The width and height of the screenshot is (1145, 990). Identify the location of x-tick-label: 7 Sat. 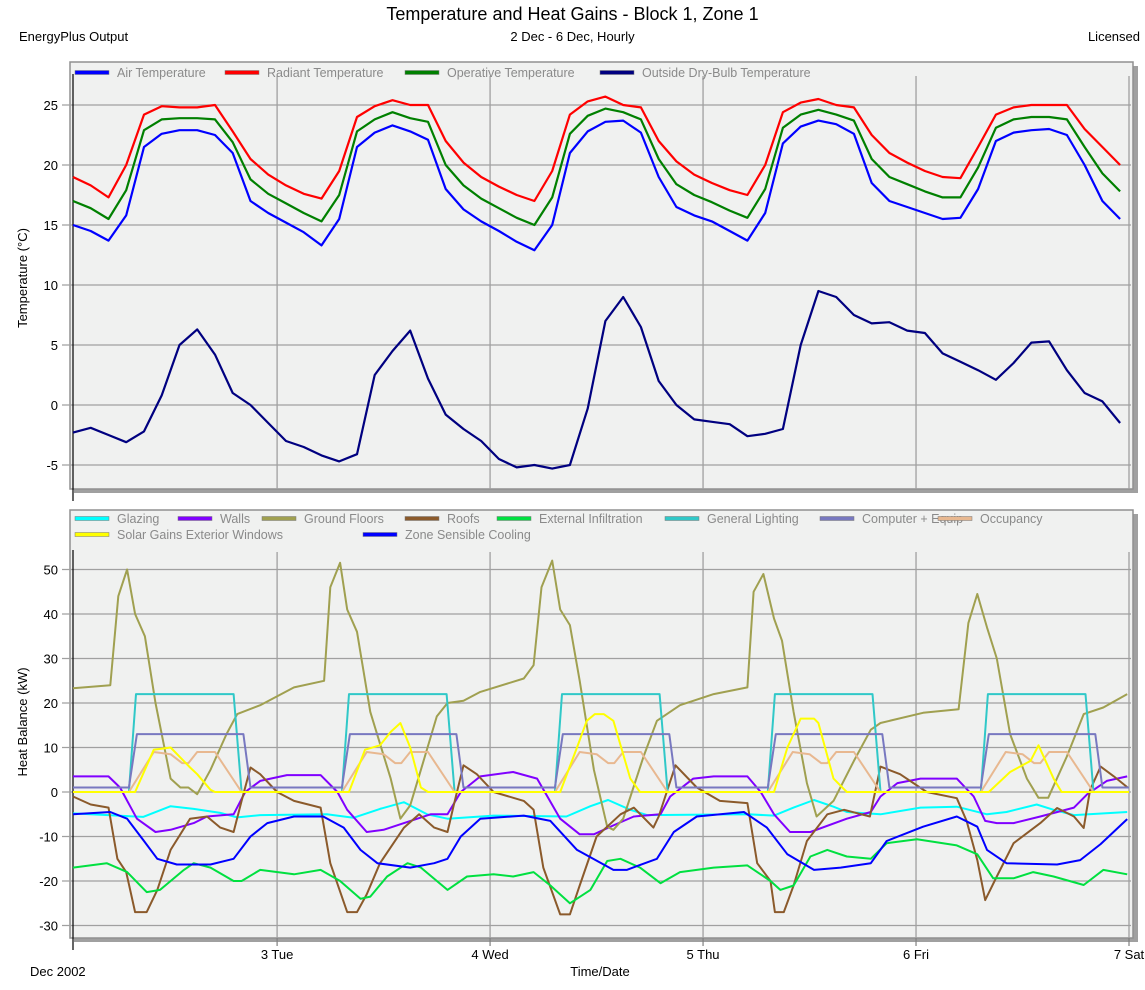
(1129, 954).